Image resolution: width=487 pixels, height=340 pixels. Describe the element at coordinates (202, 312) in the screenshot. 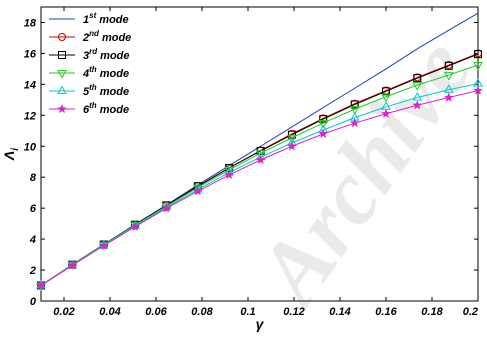

I see `x-tick-label: 0.08` at that location.